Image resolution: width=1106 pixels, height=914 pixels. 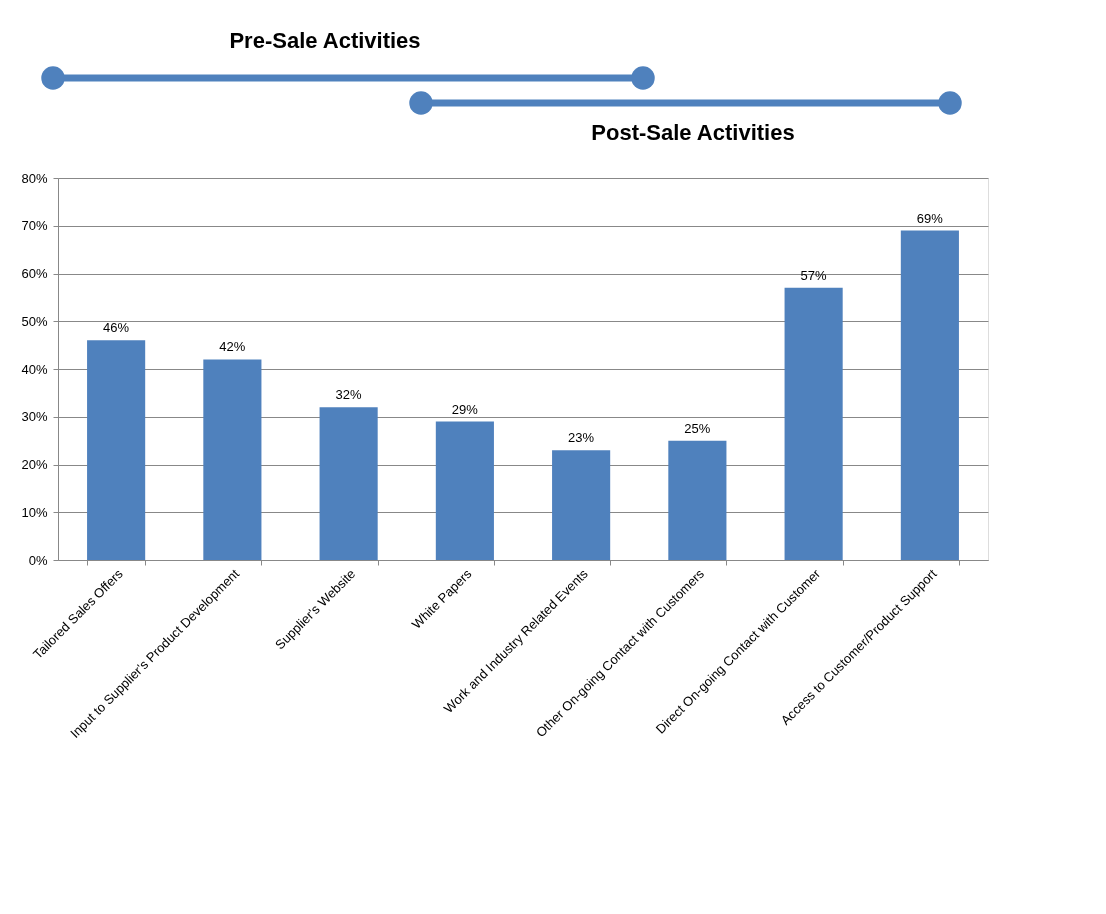 I want to click on data-label: 23%, so click(x=581, y=438).